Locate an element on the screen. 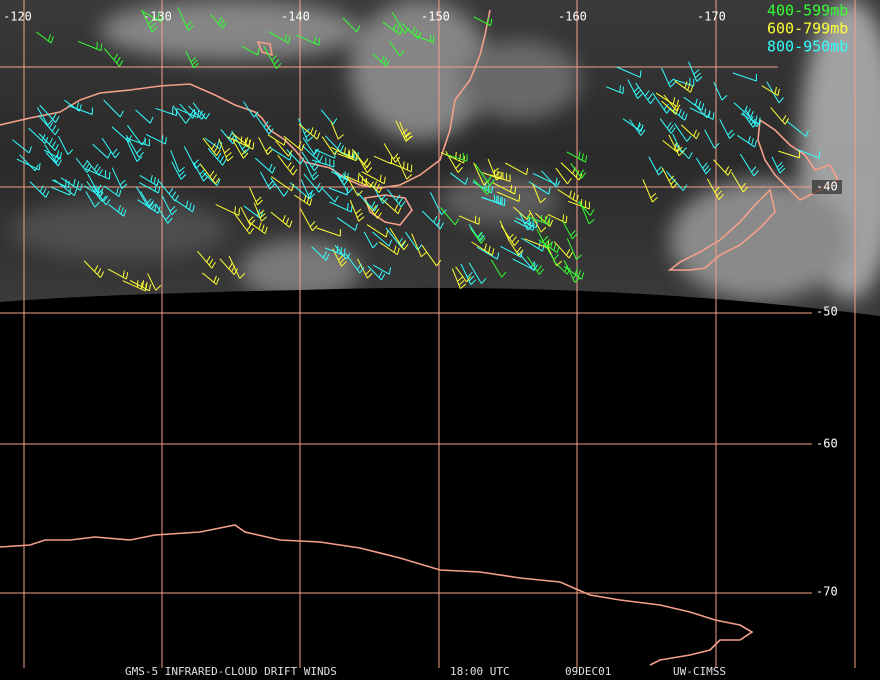  legend: 400-599mb 600-799mb 800-950mb is located at coordinates (807, 29).